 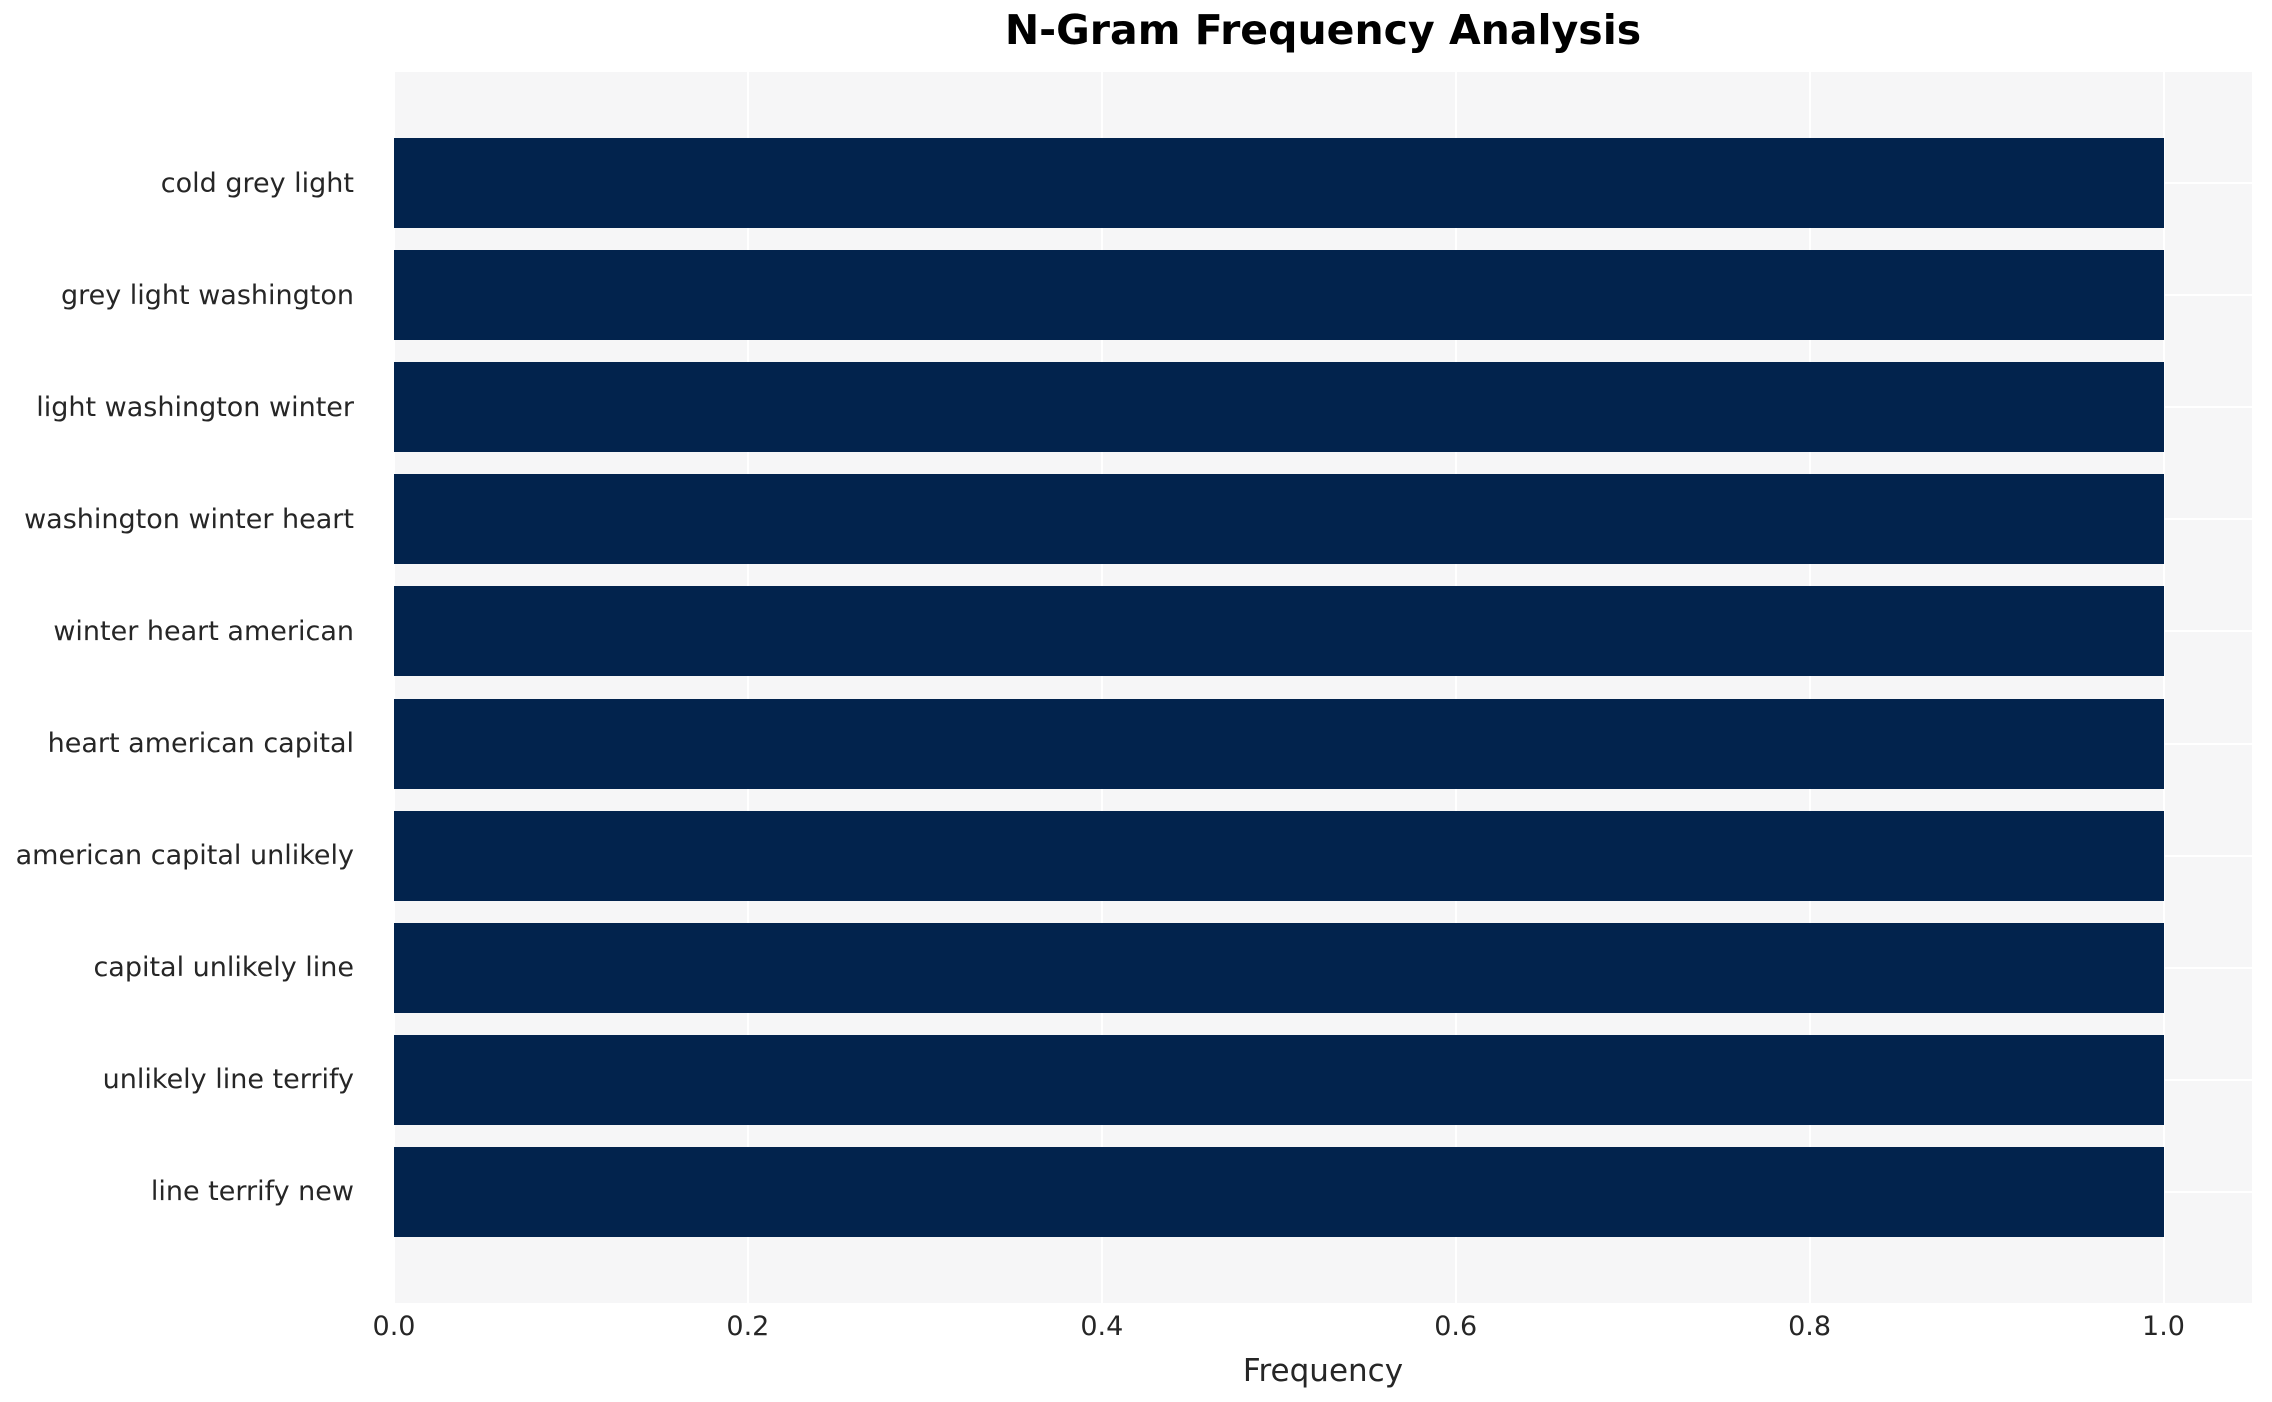 I want to click on chart-title: N-Gram Frequency Analysis, so click(x=1323, y=30).